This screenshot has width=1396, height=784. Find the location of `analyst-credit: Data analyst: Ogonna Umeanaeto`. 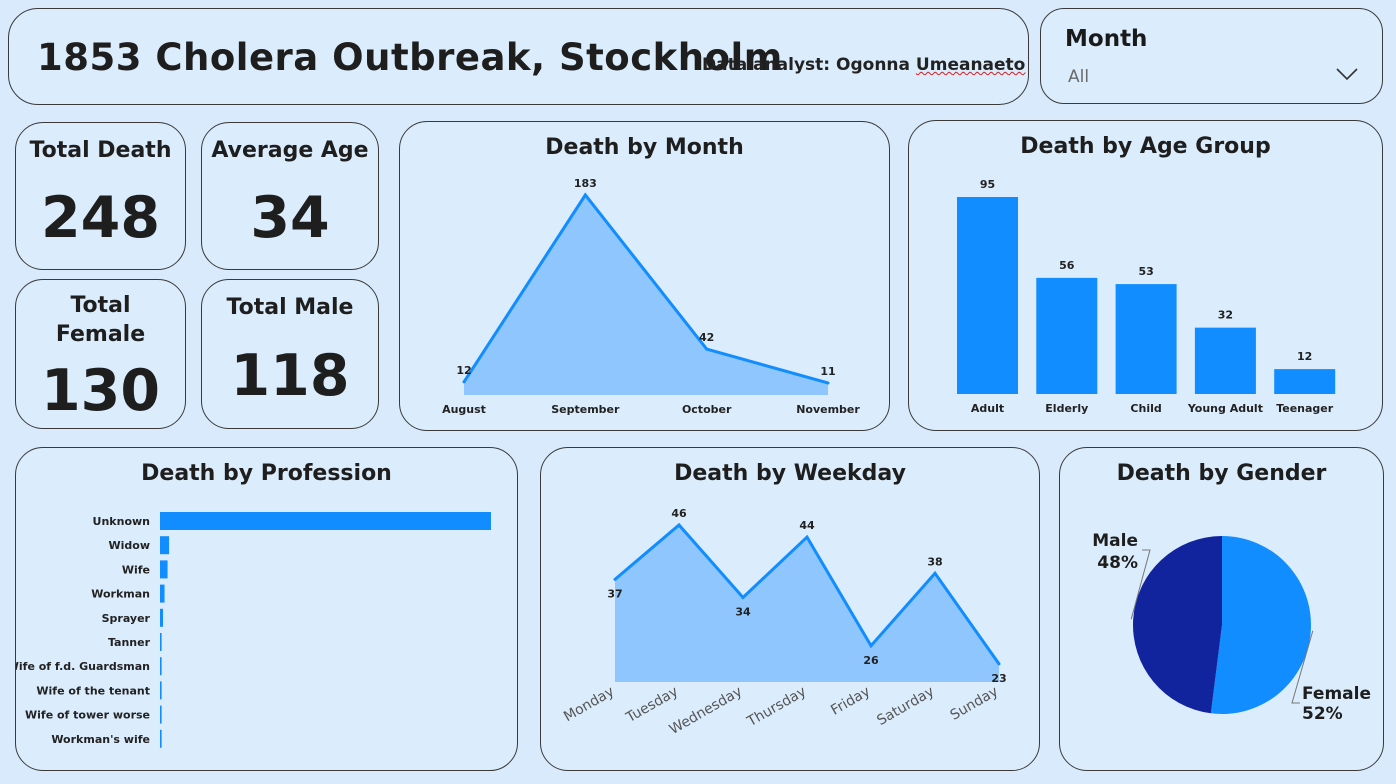

analyst-credit: Data analyst: Ogonna Umeanaeto is located at coordinates (863, 65).